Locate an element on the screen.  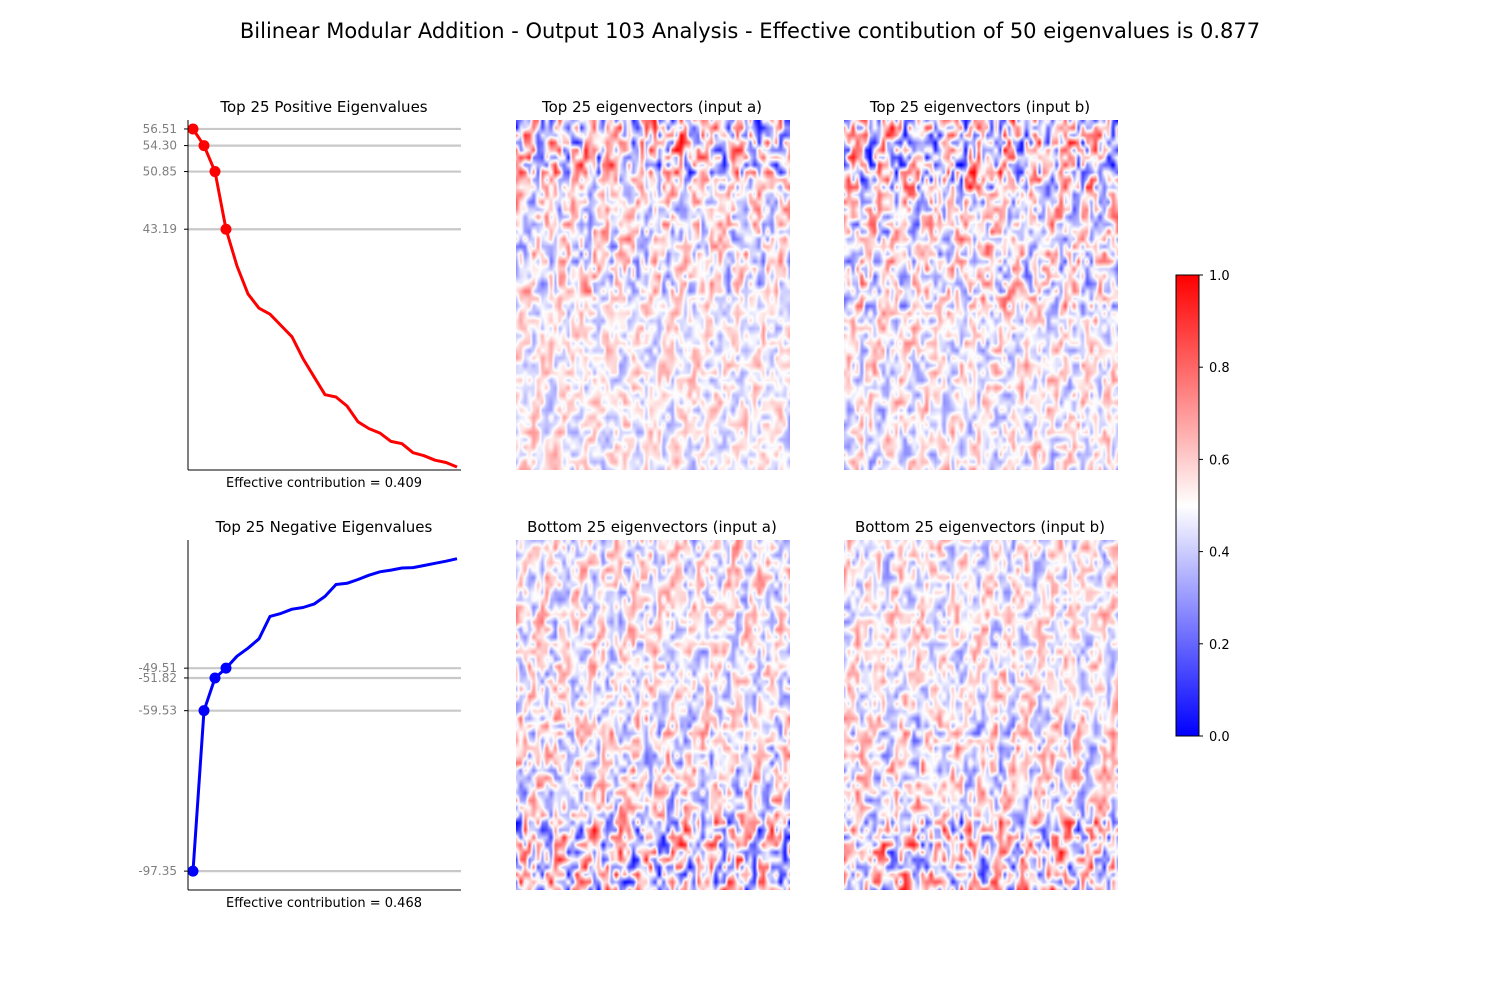
negative-highlight-markers is located at coordinates (209, 769).